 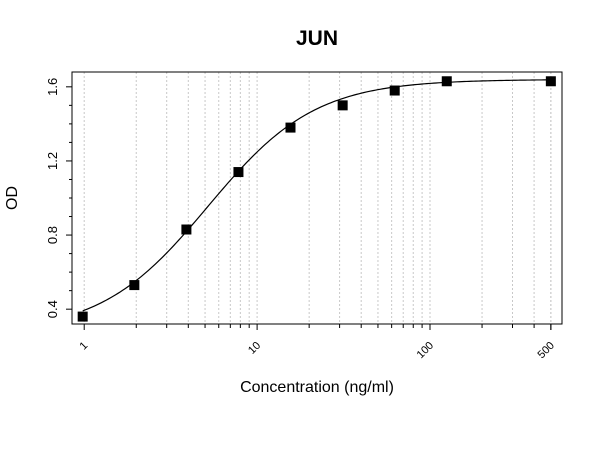 I want to click on x-tick-label: 1, so click(x=84, y=346).